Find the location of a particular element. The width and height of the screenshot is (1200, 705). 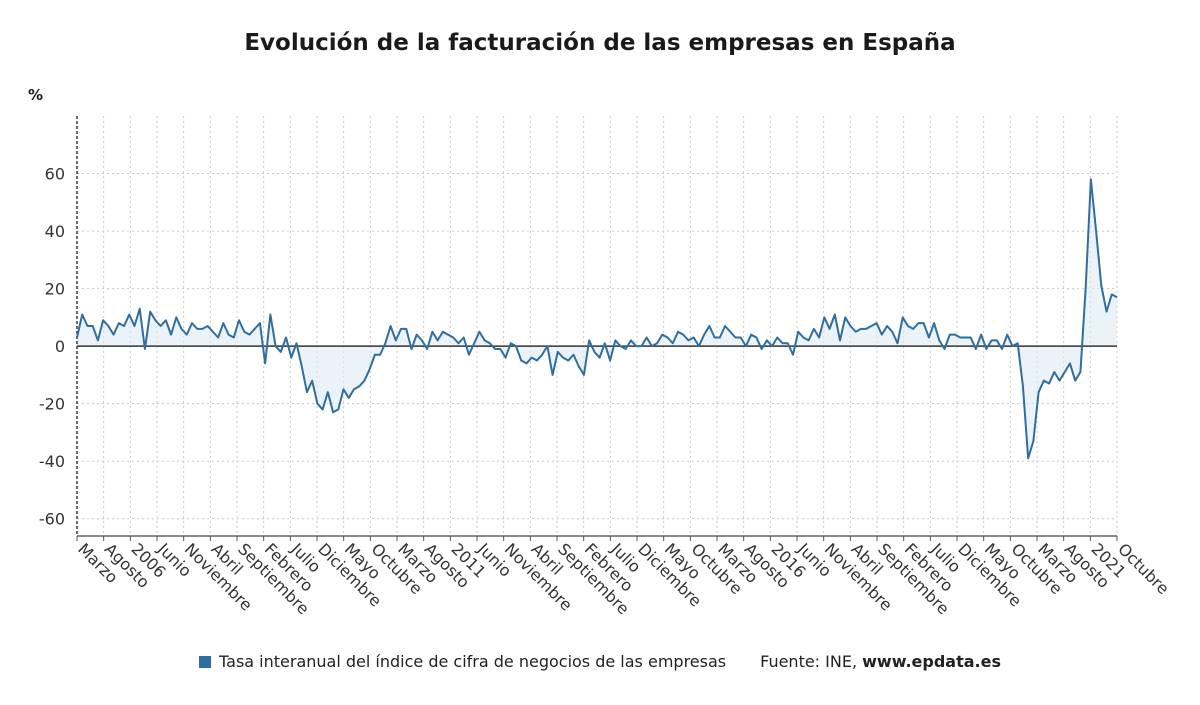

source-site: www.epdata.es is located at coordinates (931, 661).